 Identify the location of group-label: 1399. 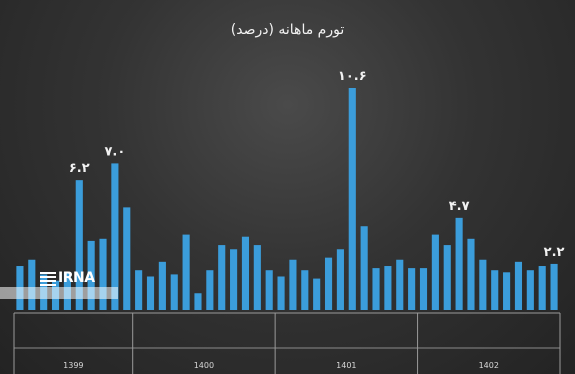
(73, 365).